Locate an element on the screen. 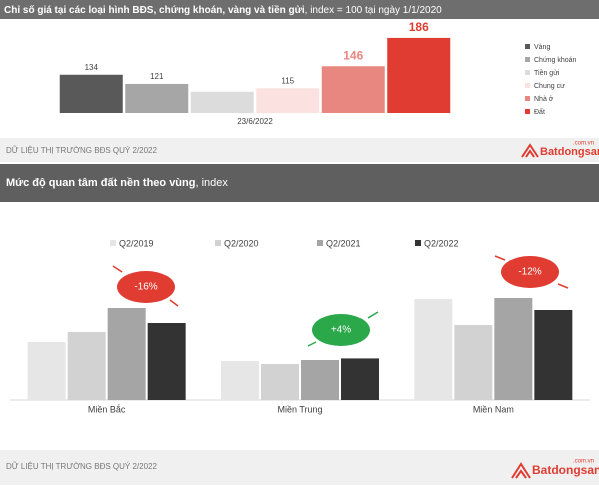 This screenshot has height=490, width=599. x-tick-label: 23/6/2022 is located at coordinates (255, 121).